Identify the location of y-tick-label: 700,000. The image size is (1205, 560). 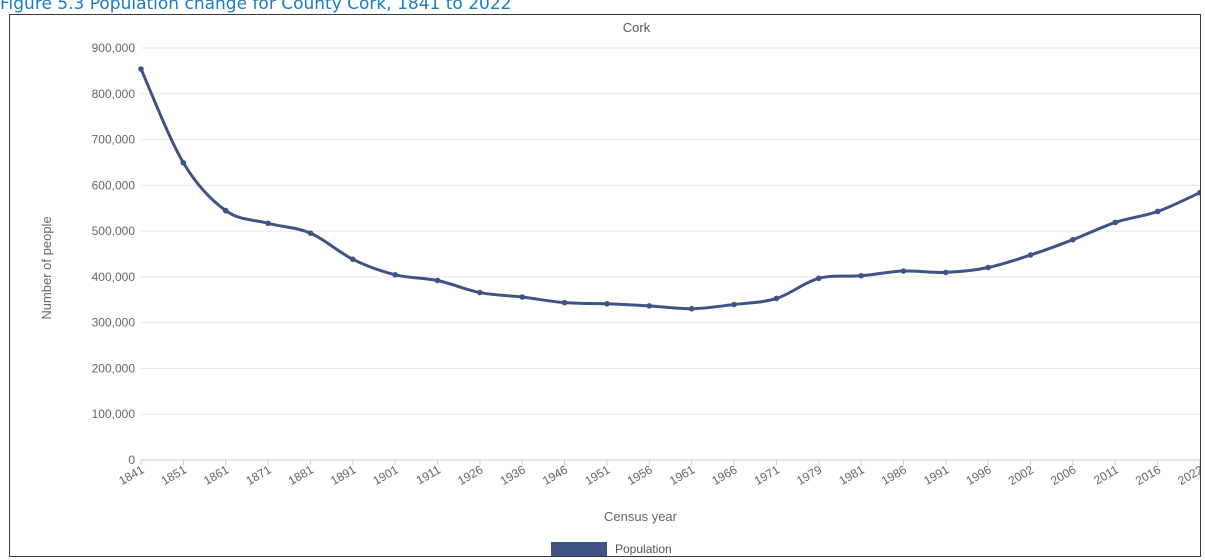
(114, 140).